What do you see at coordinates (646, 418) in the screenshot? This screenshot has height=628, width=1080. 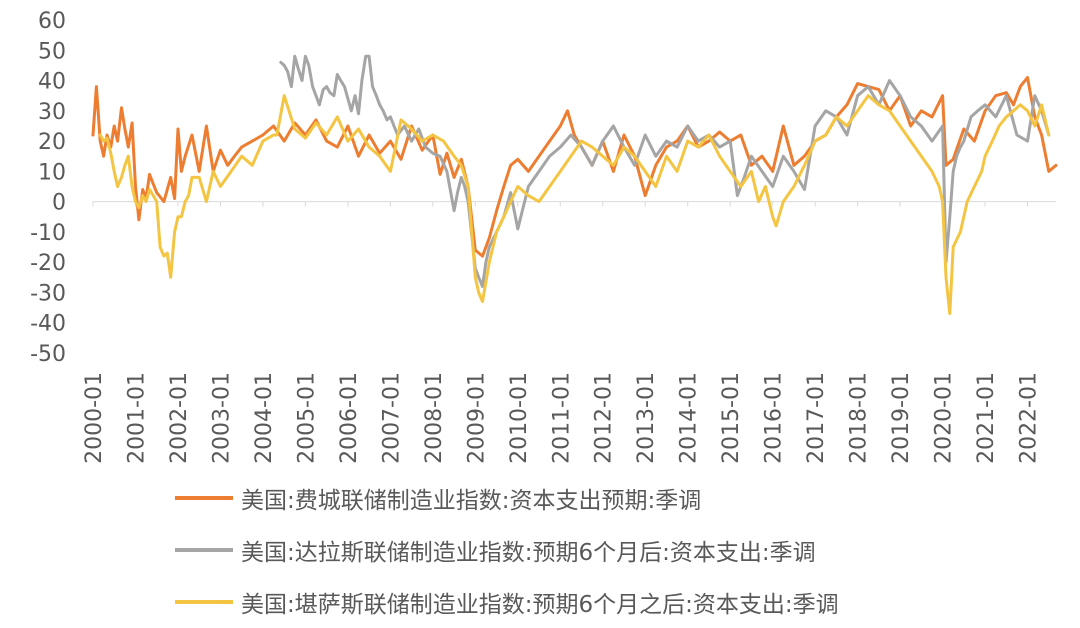 I see `x-tick-label: 2013-01` at bounding box center [646, 418].